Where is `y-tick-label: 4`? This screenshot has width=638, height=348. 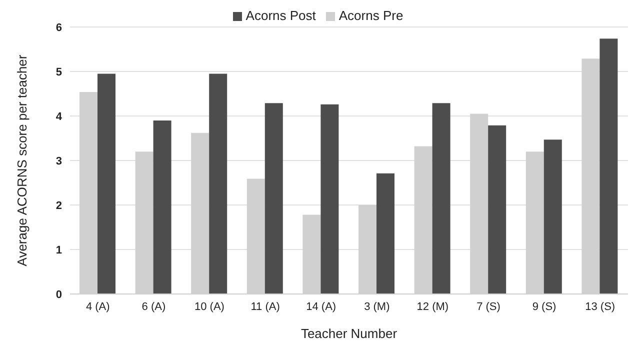 y-tick-label: 4 is located at coordinates (59, 116).